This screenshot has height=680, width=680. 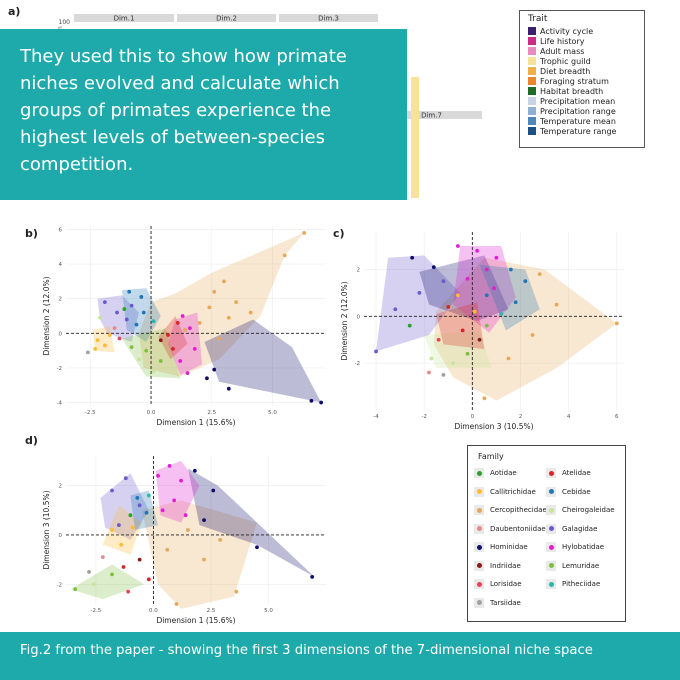 I want to click on x-tick-label: -2.5, so click(x=96, y=611).